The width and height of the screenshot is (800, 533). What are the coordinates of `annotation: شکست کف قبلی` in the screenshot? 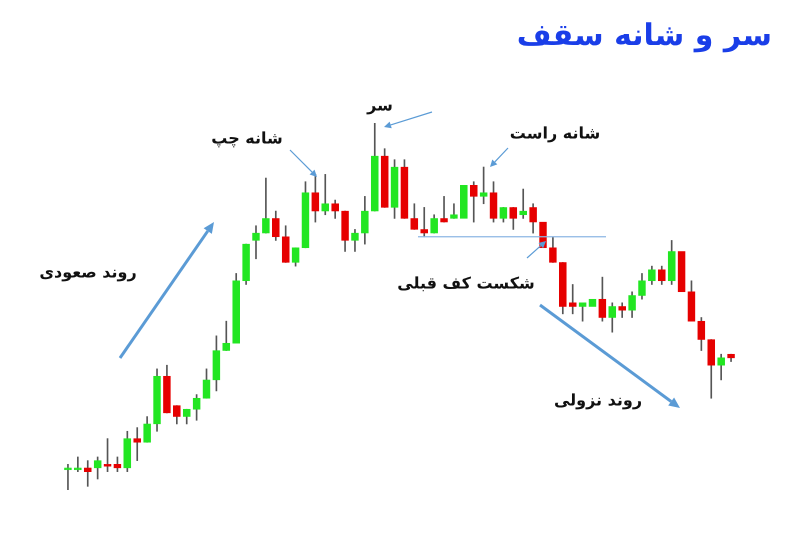 It's located at (466, 283).